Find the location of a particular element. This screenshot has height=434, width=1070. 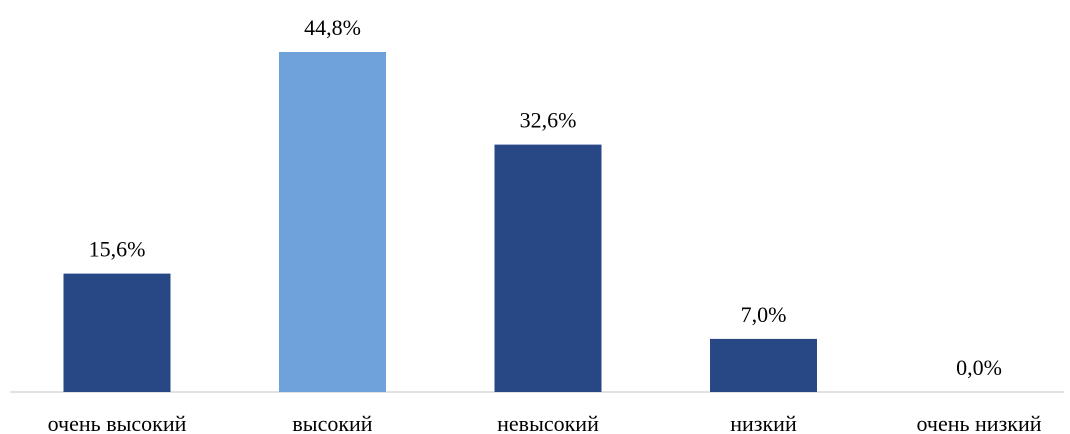

bar-value-label-2: 32,6% is located at coordinates (548, 120).